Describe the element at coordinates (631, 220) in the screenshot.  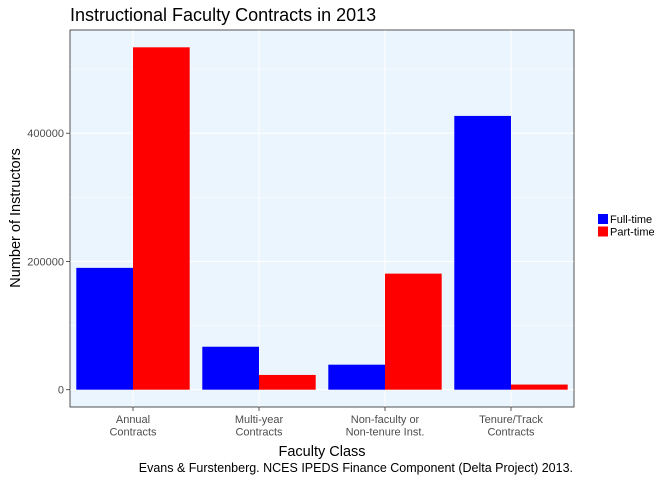
I see `legend-label-full-time: Full-time` at that location.